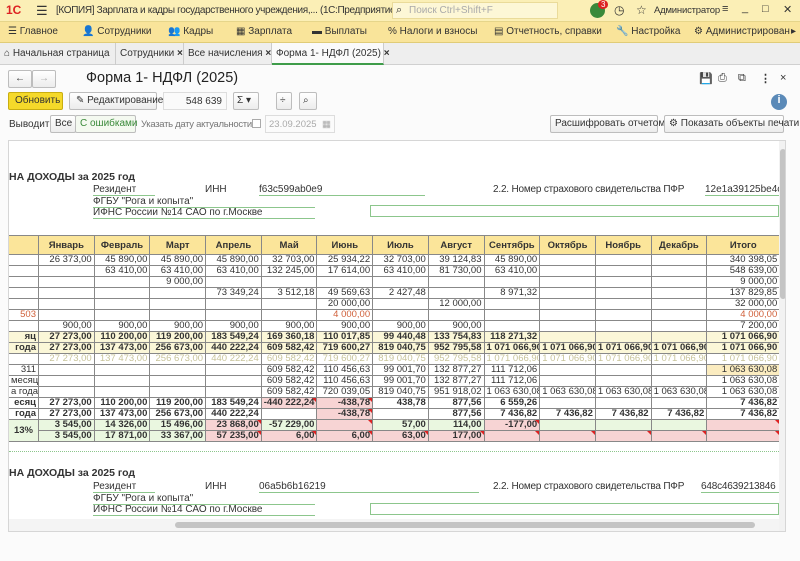 The height and width of the screenshot is (561, 800). What do you see at coordinates (117, 31) in the screenshot?
I see `menu-item-employees: 👤 Сотрудники` at bounding box center [117, 31].